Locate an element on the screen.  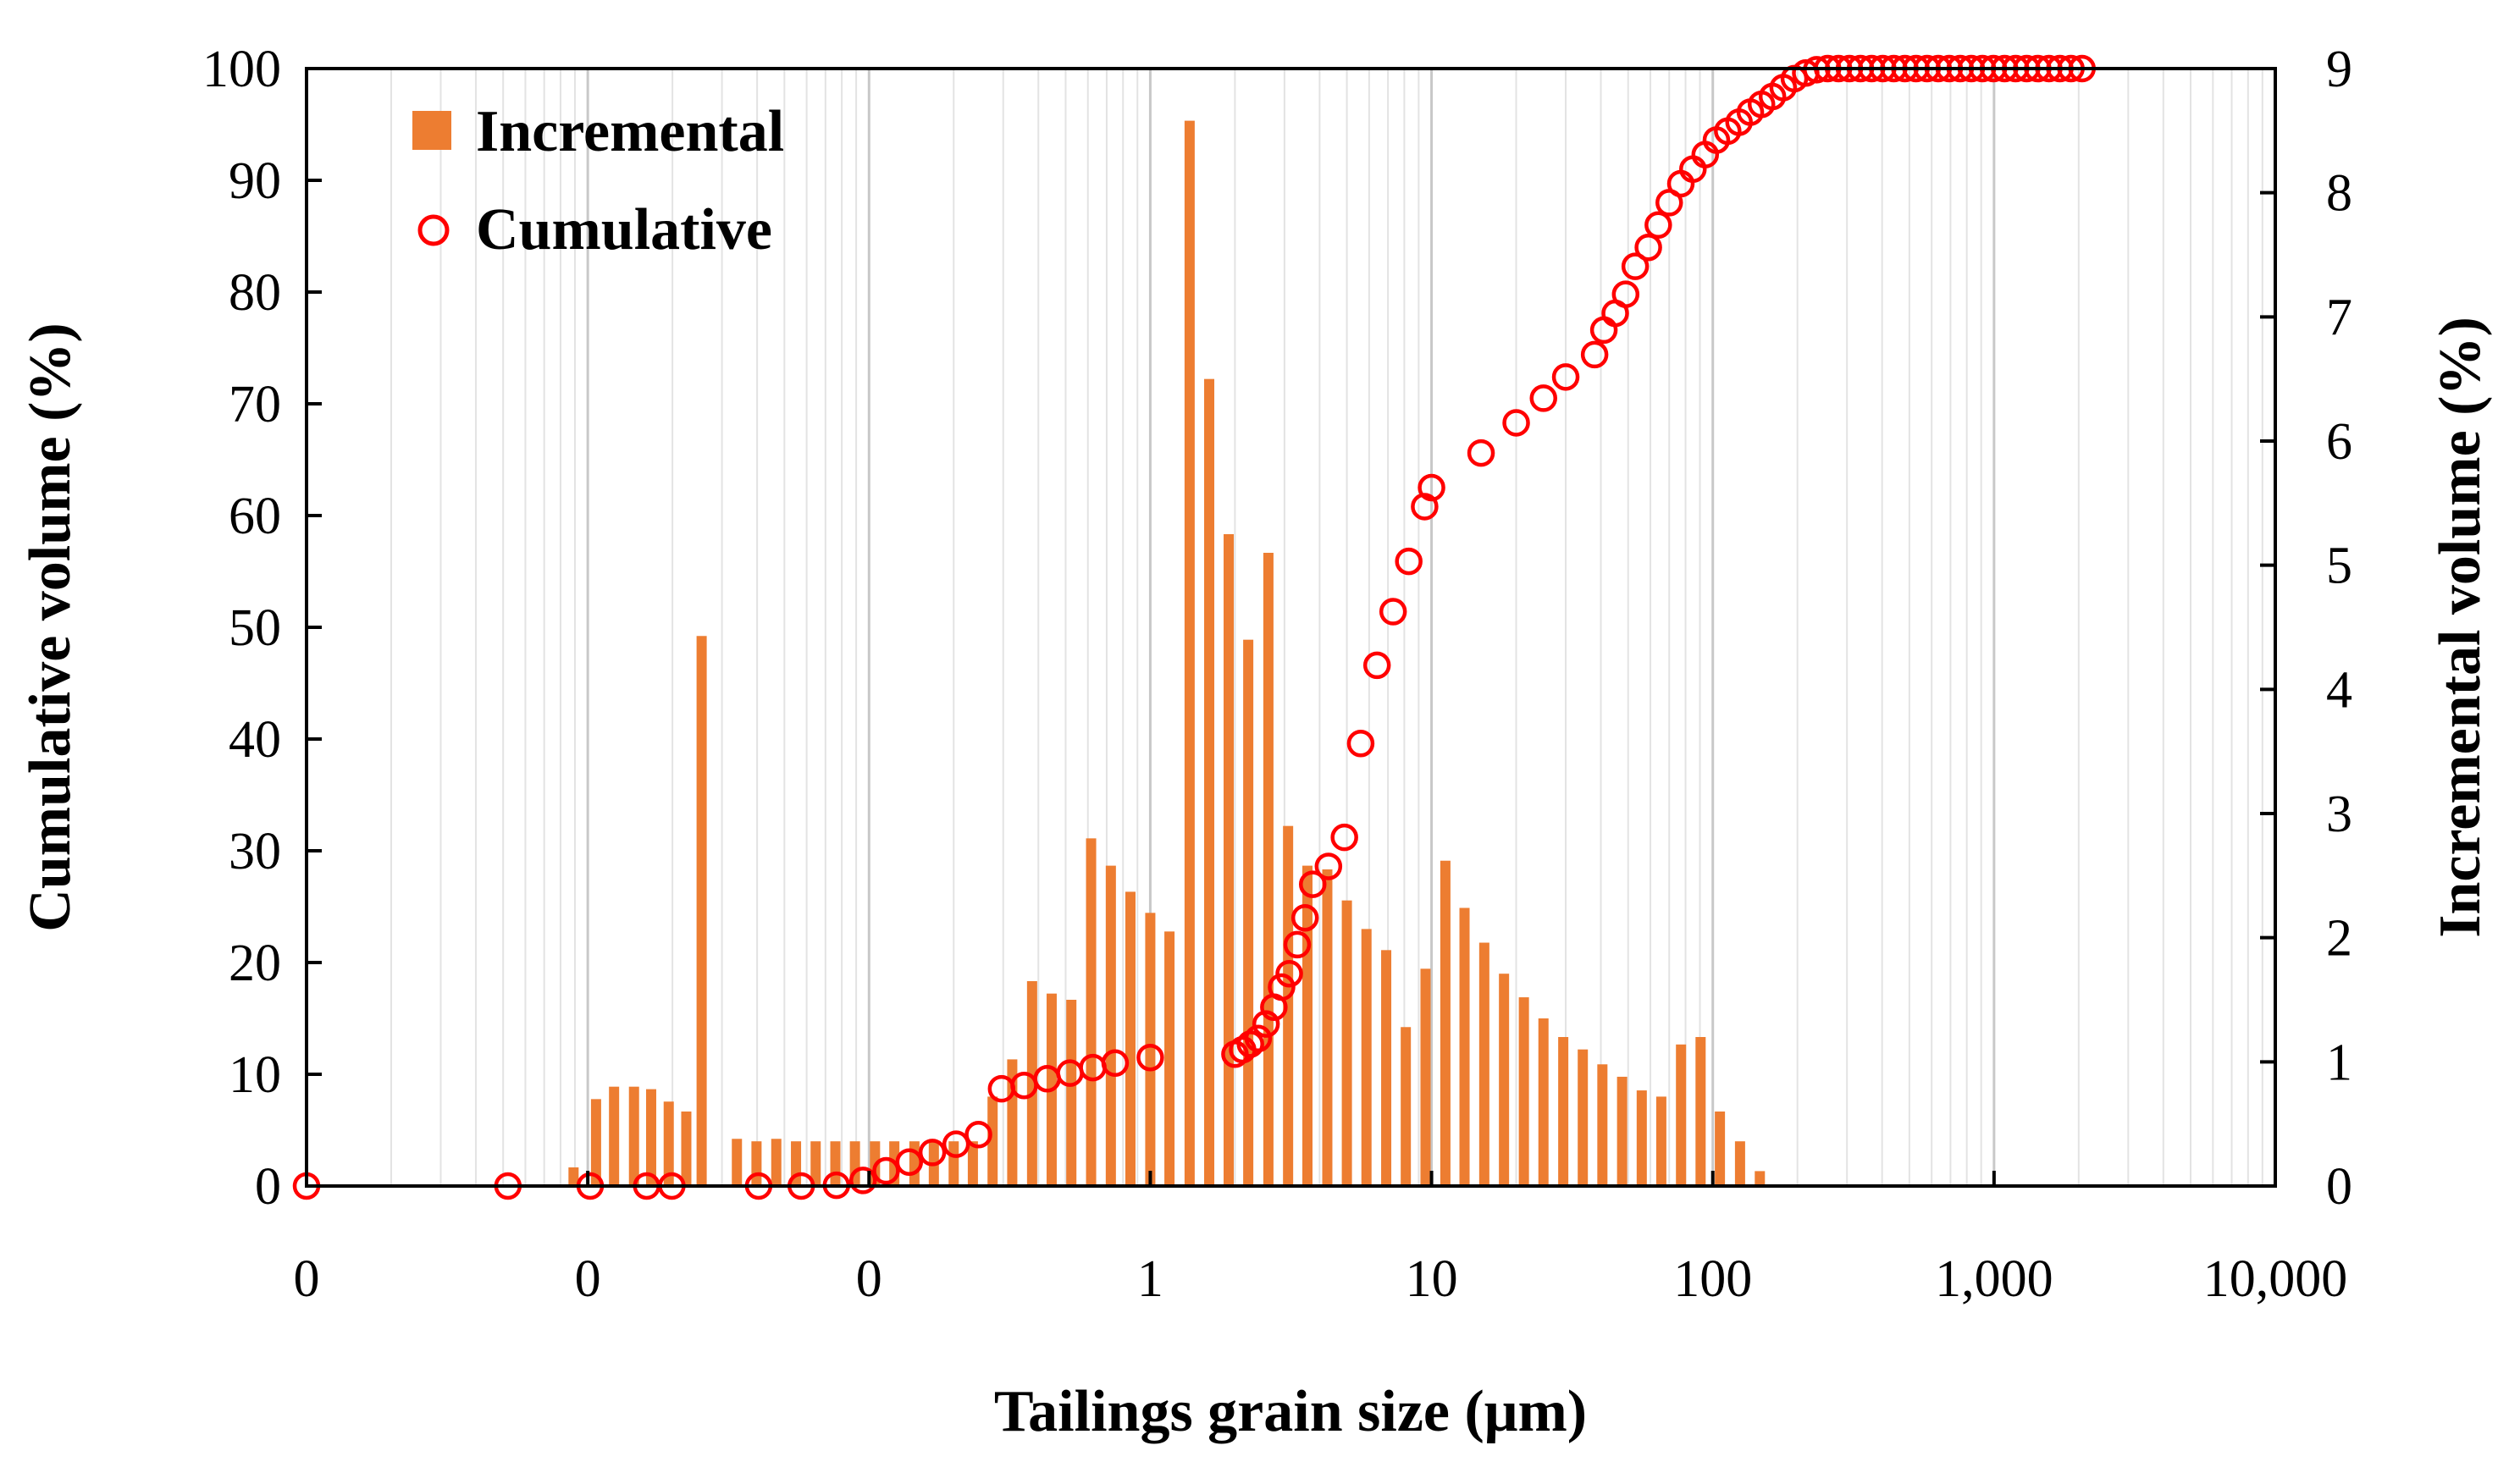
legend-incremental-label: Incremental is located at coordinates (630, 131).